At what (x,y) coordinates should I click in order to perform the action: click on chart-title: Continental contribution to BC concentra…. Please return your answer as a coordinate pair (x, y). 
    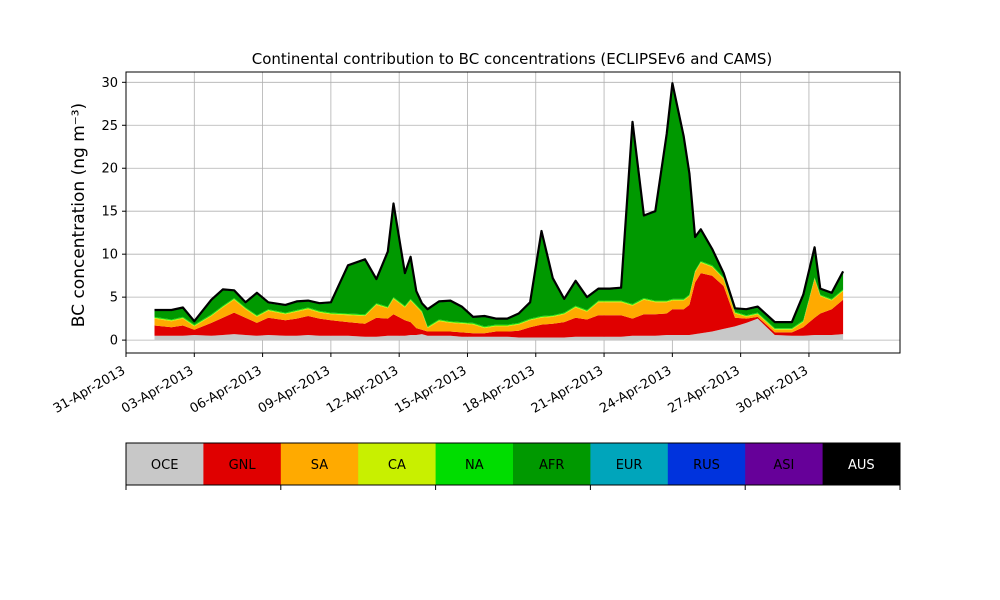
    Looking at the image, I should click on (512, 59).